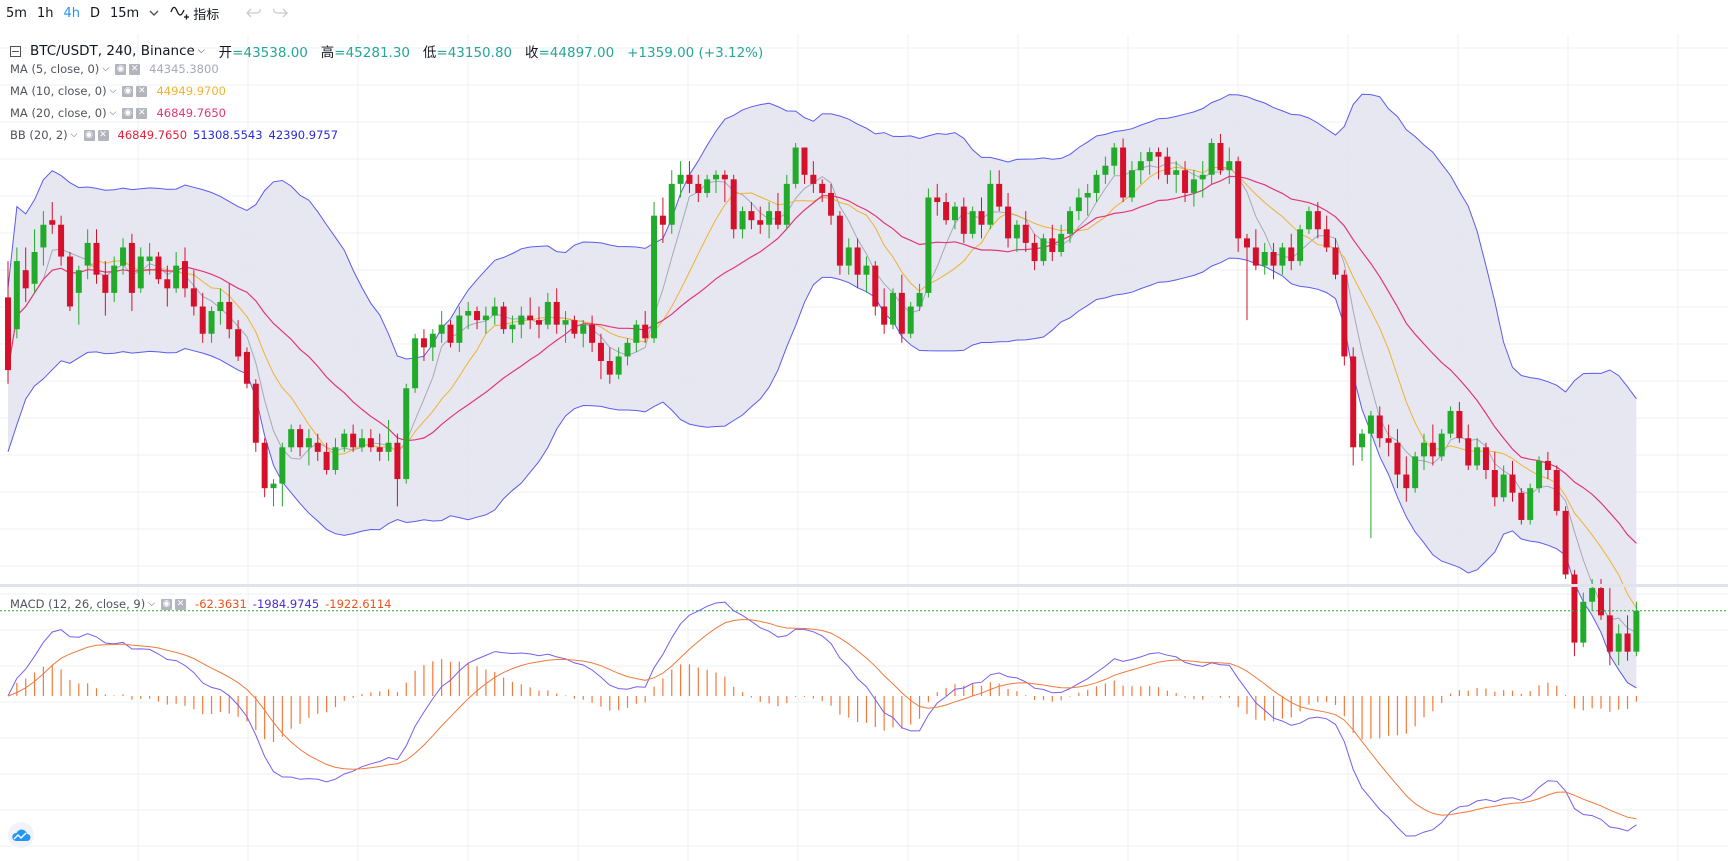 This screenshot has height=861, width=1728. I want to click on bb-lower-value: 42390.9757, so click(303, 135).